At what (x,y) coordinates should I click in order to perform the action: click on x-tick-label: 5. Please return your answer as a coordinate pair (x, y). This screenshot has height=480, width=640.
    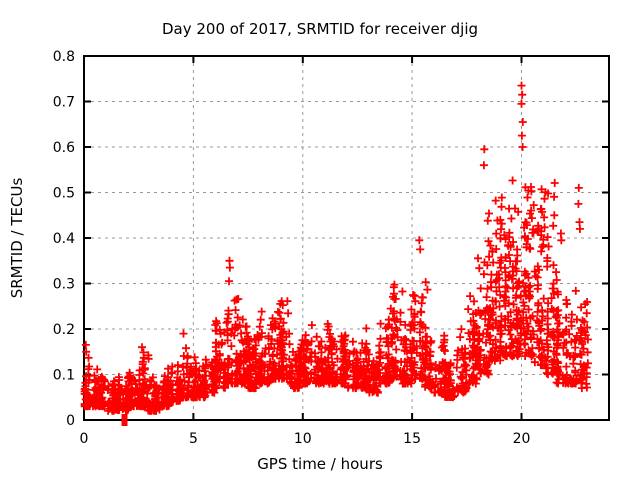
    Looking at the image, I should click on (193, 439).